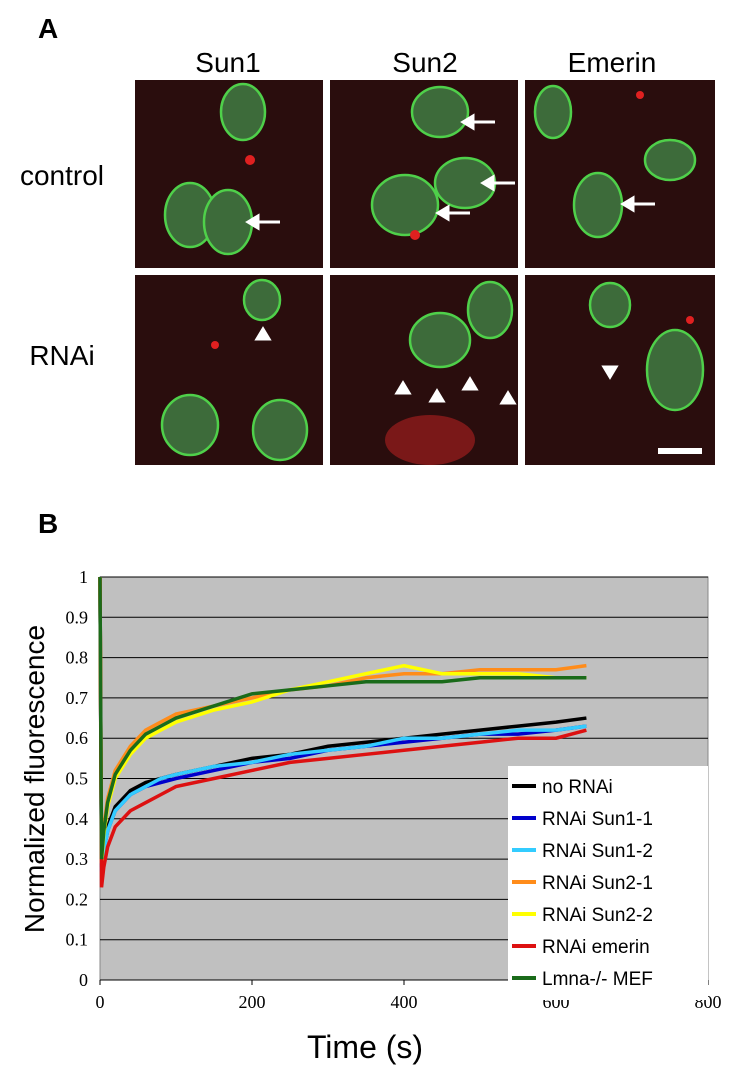 The width and height of the screenshot is (734, 1077). What do you see at coordinates (597, 979) in the screenshot?
I see `legend-label: Lmna-/- MEF` at bounding box center [597, 979].